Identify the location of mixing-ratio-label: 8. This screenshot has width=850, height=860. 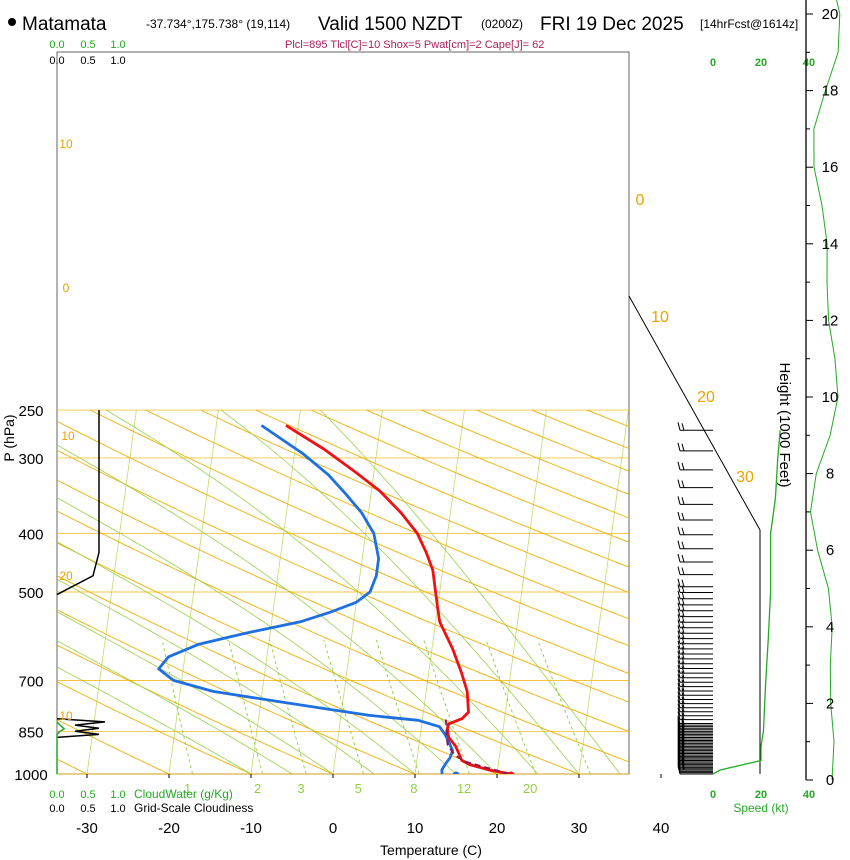
(413, 788).